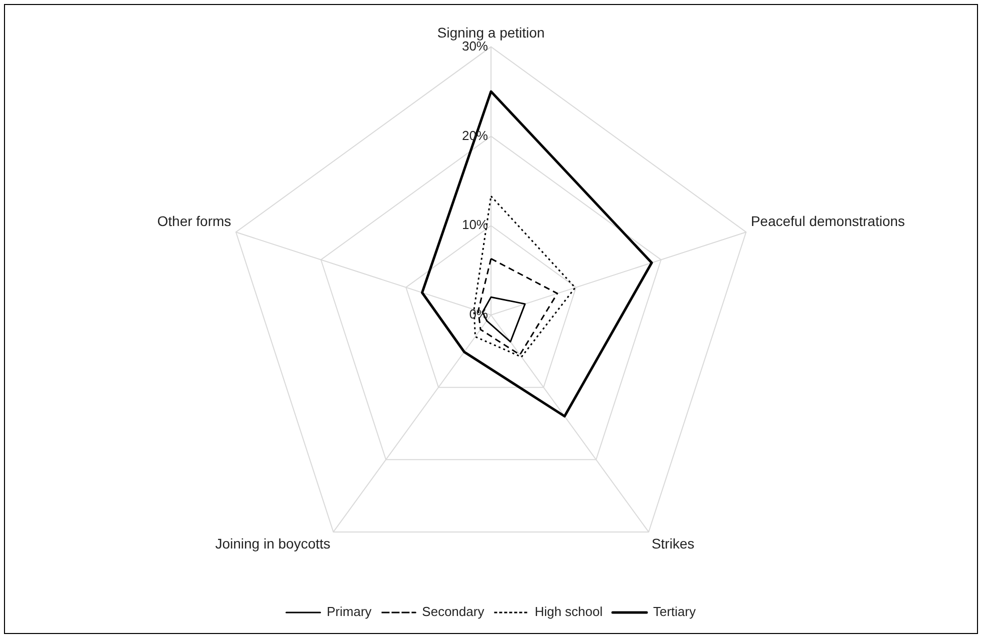 The height and width of the screenshot is (640, 984). Describe the element at coordinates (568, 612) in the screenshot. I see `legend-label: High school` at that location.